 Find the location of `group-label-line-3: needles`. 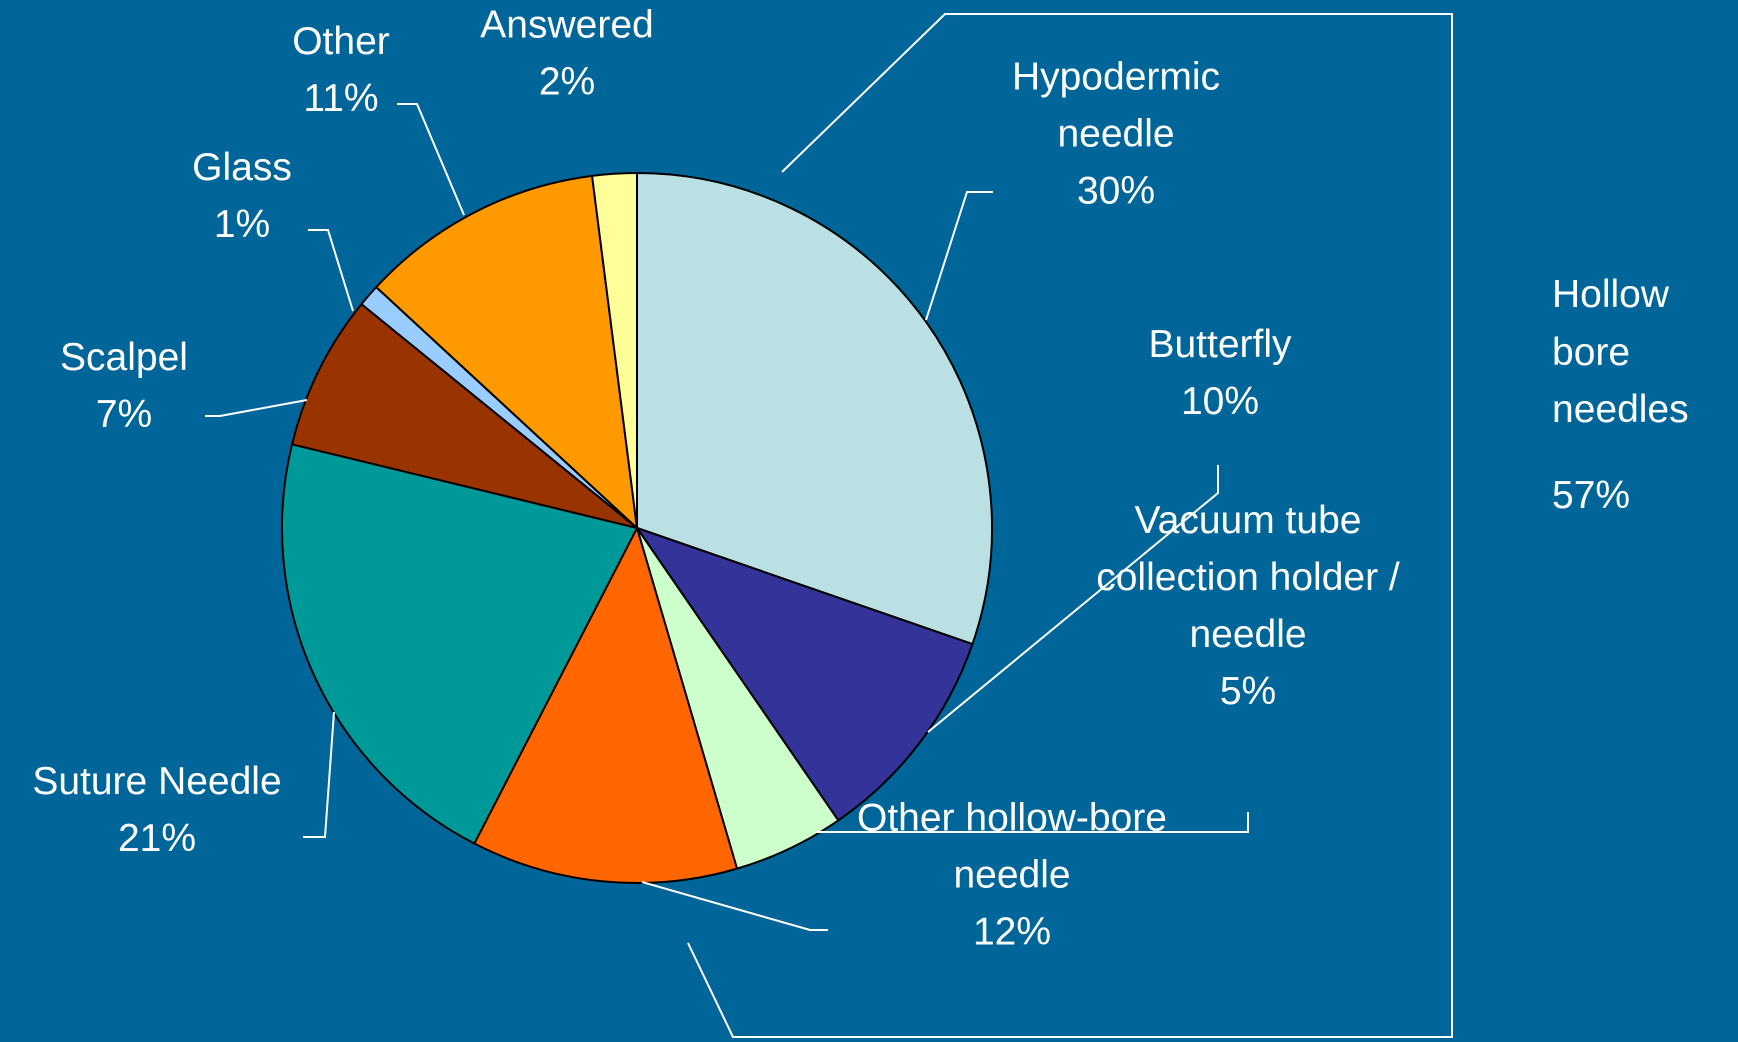

group-label-line-3: needles is located at coordinates (1620, 409).